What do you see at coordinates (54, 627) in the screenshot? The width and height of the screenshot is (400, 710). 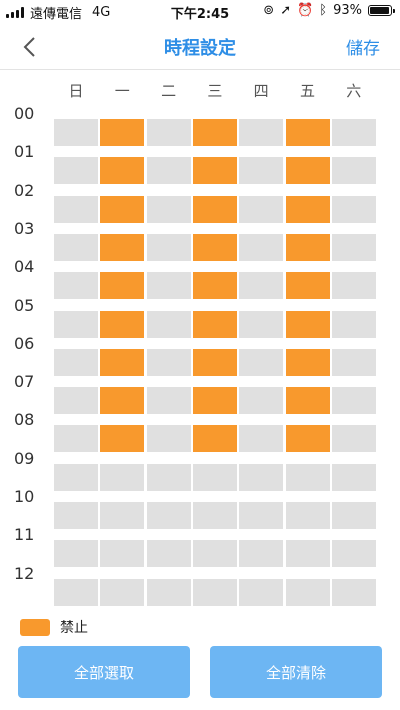 I see `legend: 禁止` at bounding box center [54, 627].